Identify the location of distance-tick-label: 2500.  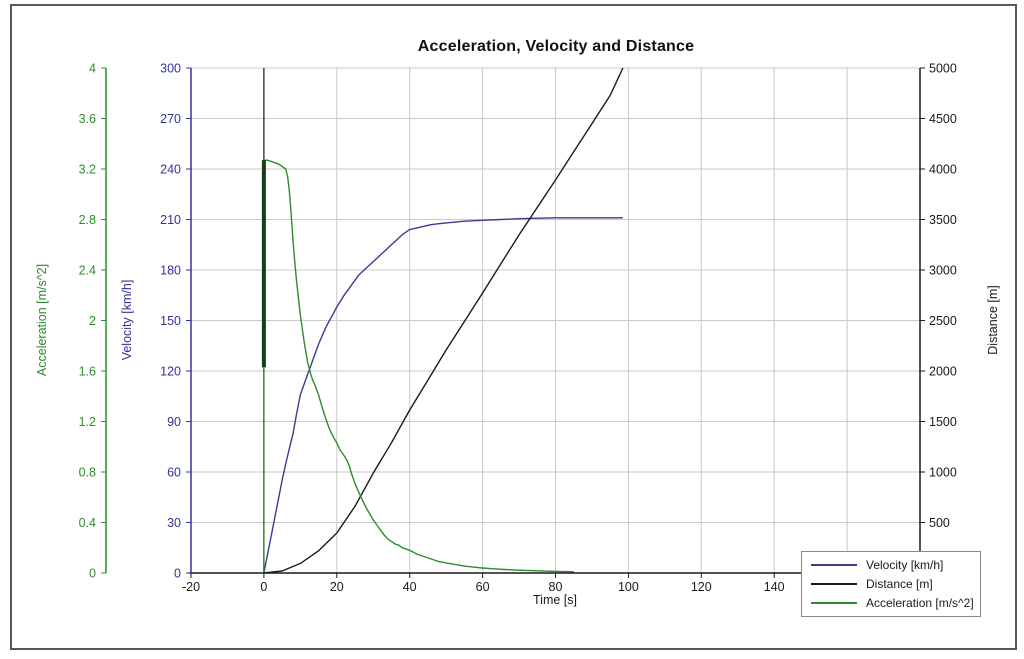
(943, 321).